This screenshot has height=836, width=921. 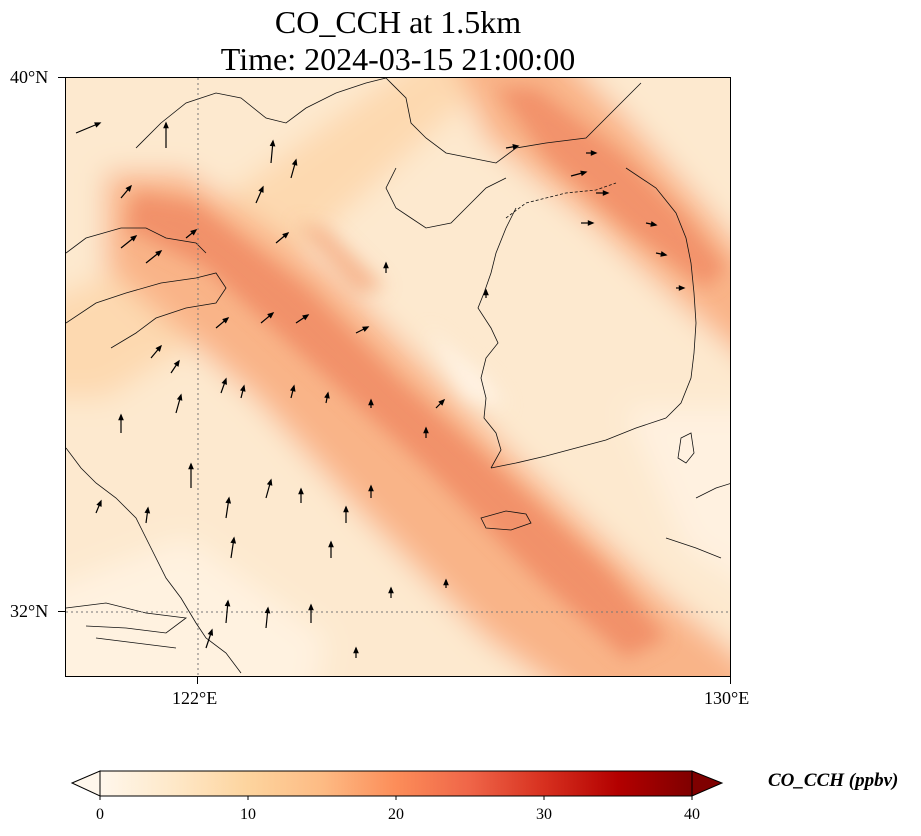 I want to click on dmz-border, so click(x=561, y=200).